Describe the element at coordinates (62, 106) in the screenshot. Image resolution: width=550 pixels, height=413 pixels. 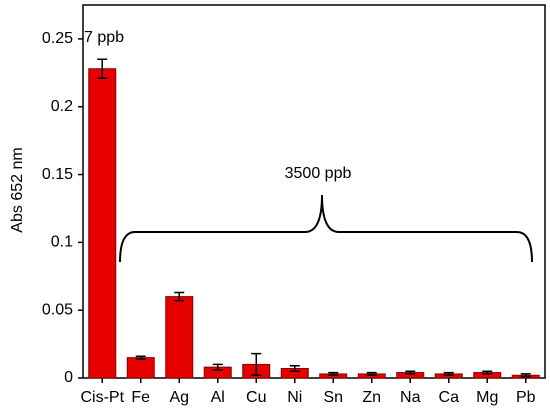
I see `y-tick-label: 0.2` at that location.